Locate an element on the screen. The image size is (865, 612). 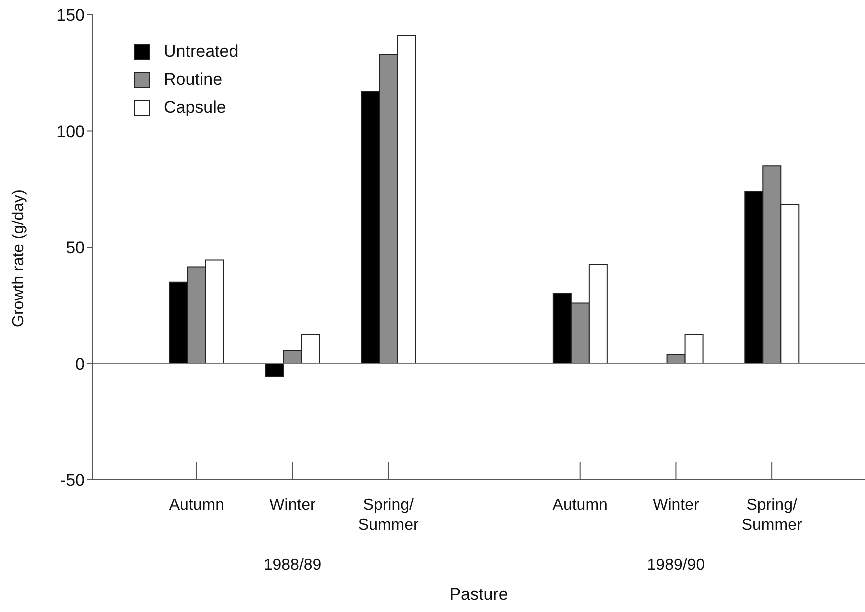
x-axis-title: Pasture is located at coordinates (479, 594).